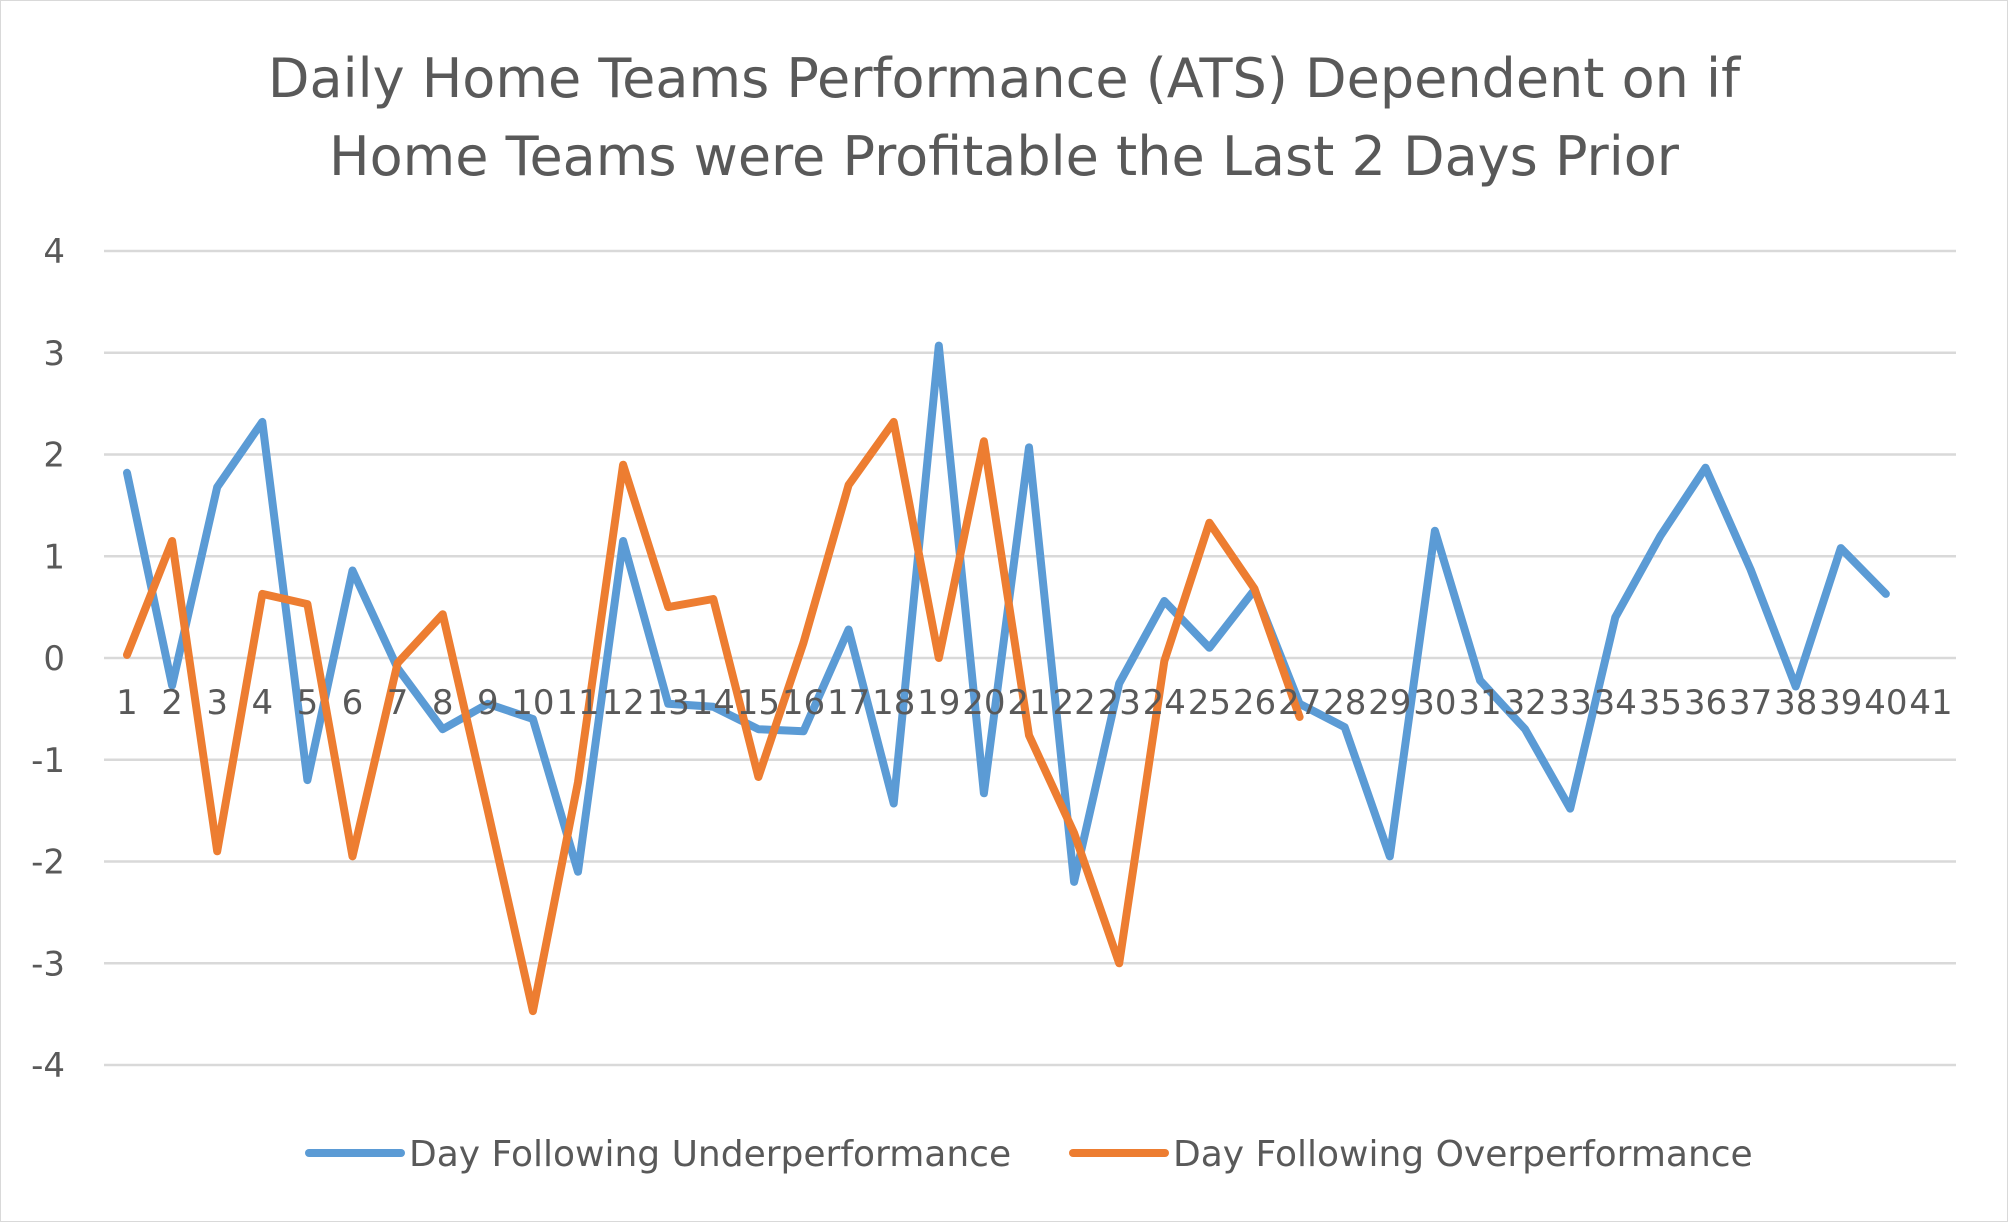 This screenshot has height=1222, width=2008. What do you see at coordinates (1750, 703) in the screenshot?
I see `x-tick-label: 37` at bounding box center [1750, 703].